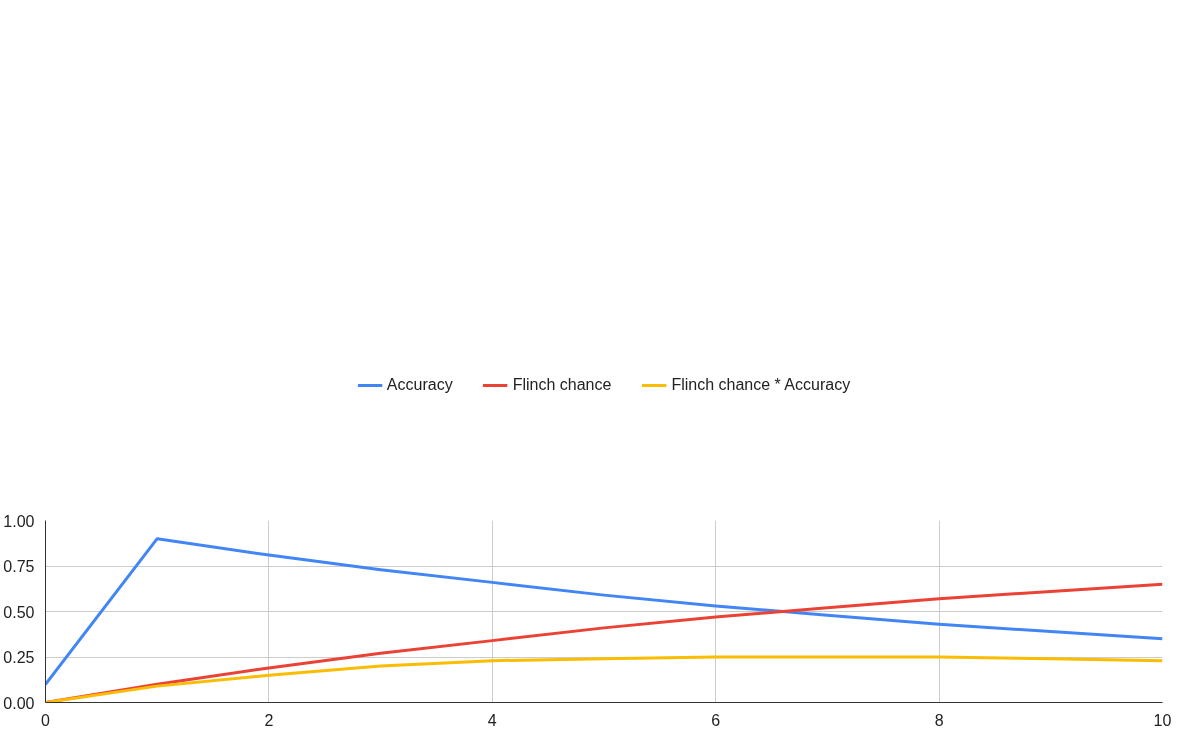 The image size is (1200, 742). Describe the element at coordinates (761, 385) in the screenshot. I see `legend-label: Flinch chance * Accuracy` at that location.